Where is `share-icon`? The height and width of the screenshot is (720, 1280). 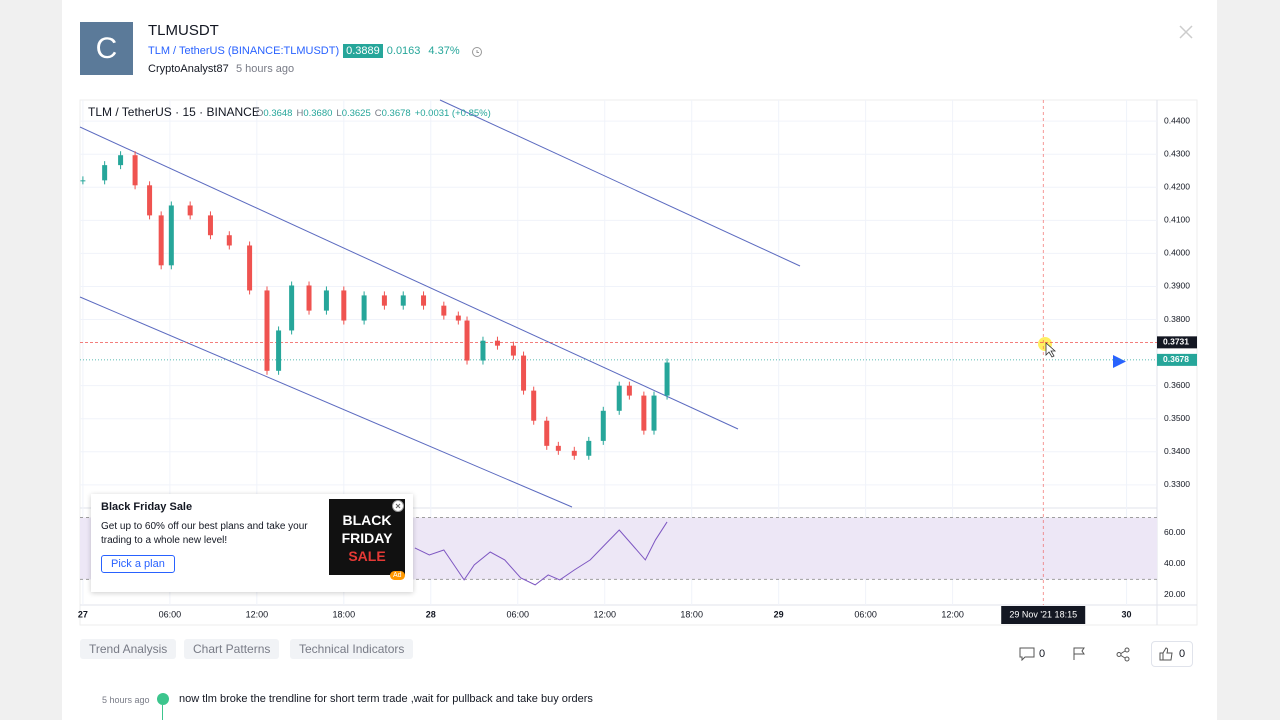 share-icon is located at coordinates (1123, 654).